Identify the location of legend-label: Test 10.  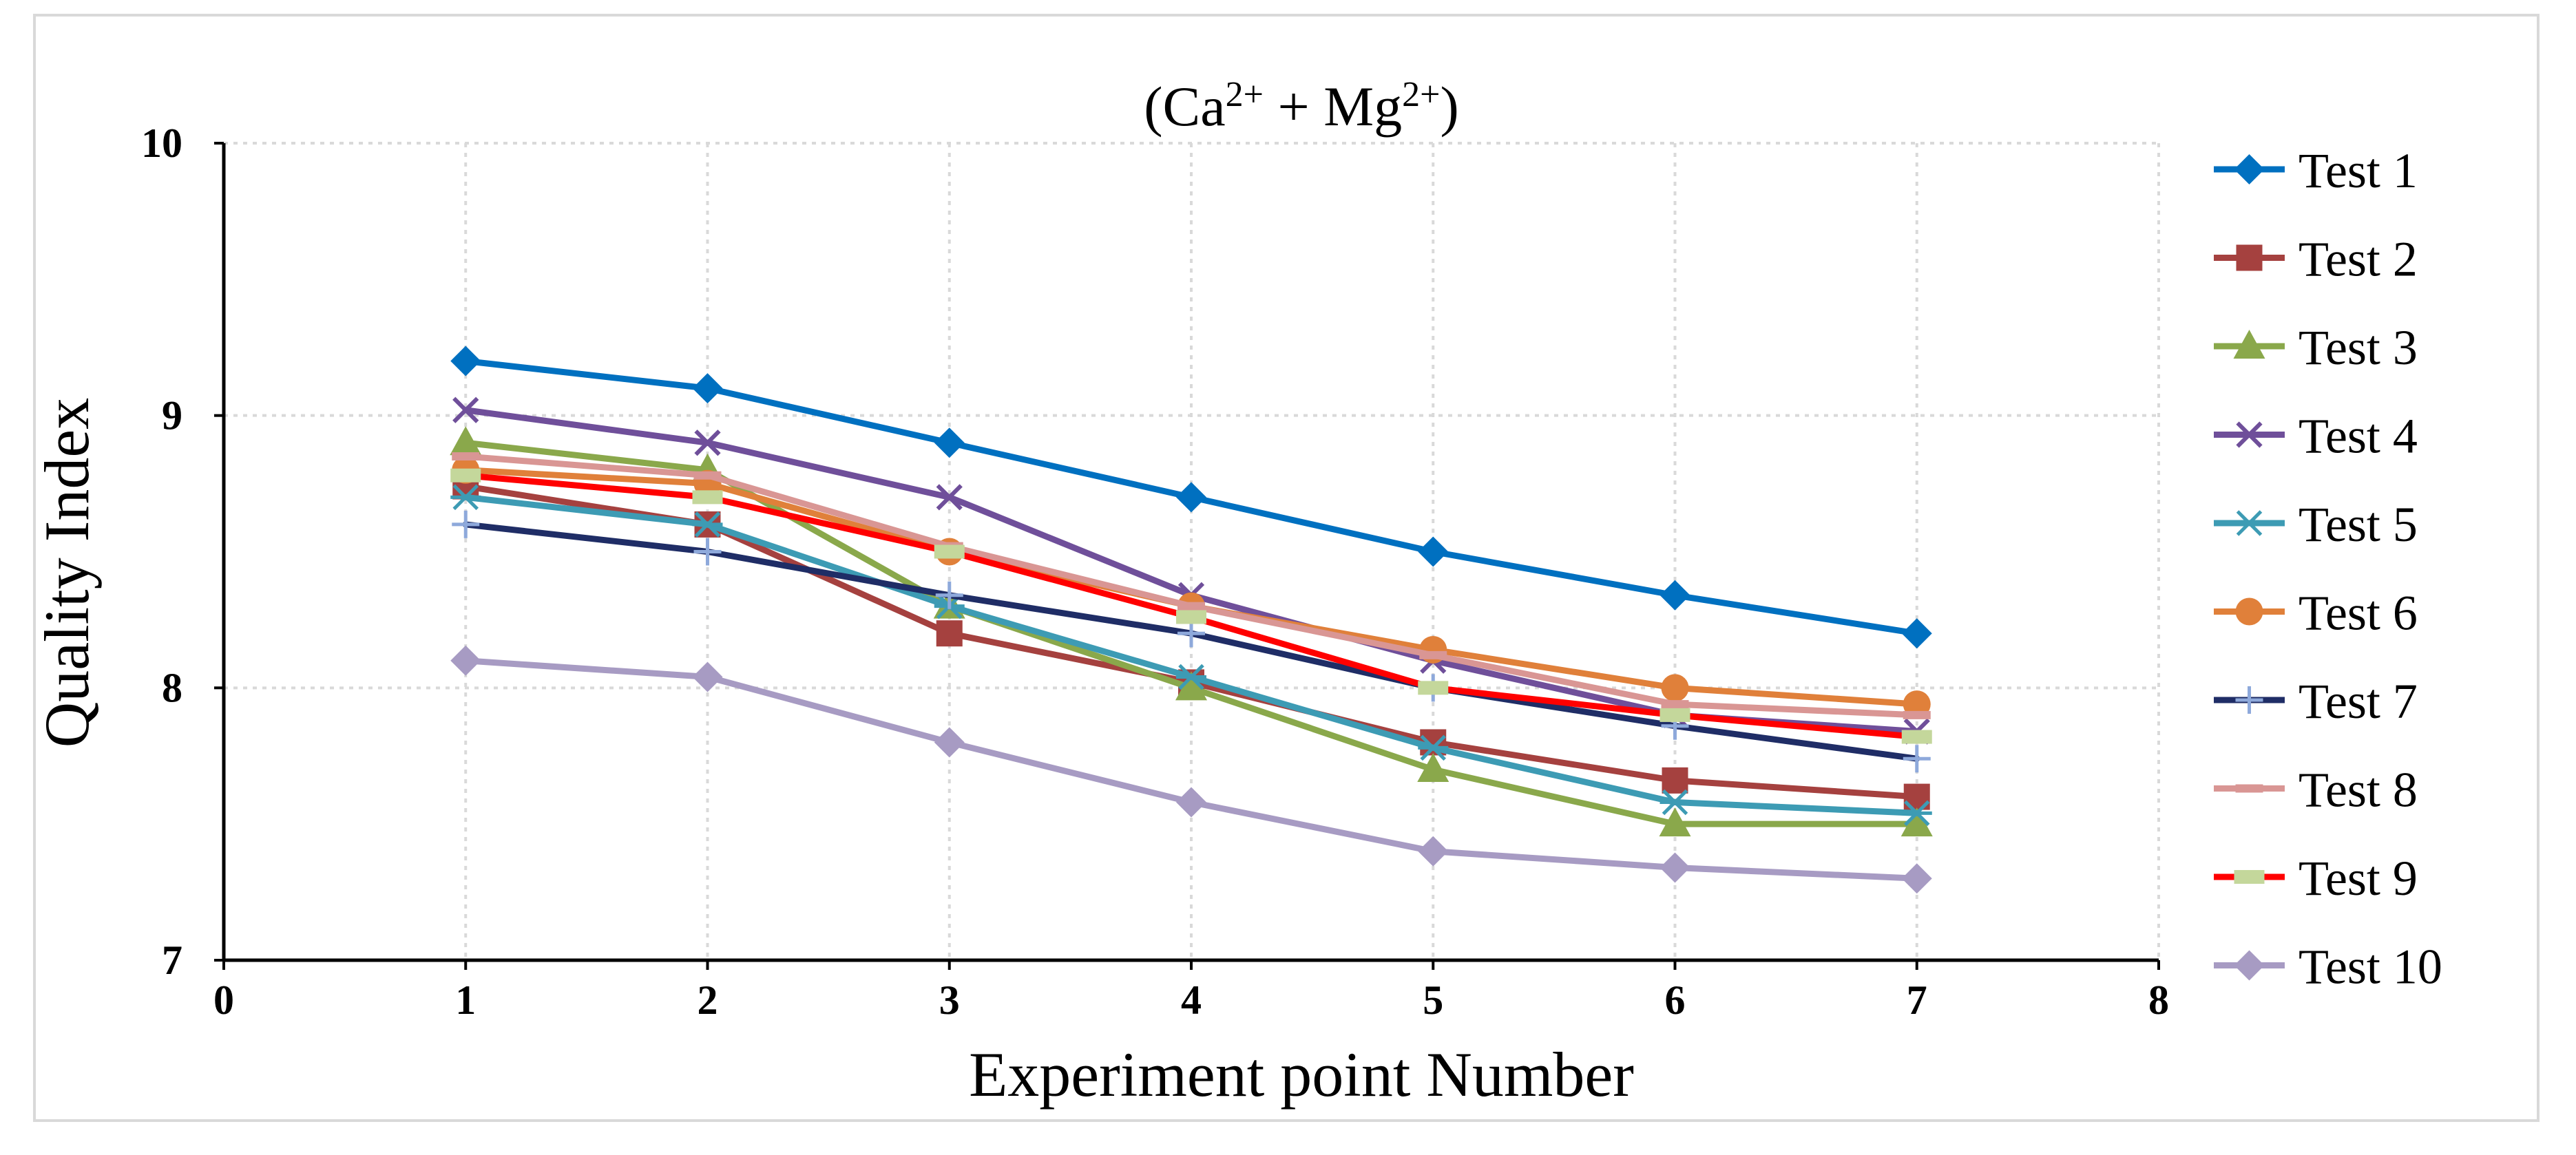
(2370, 967).